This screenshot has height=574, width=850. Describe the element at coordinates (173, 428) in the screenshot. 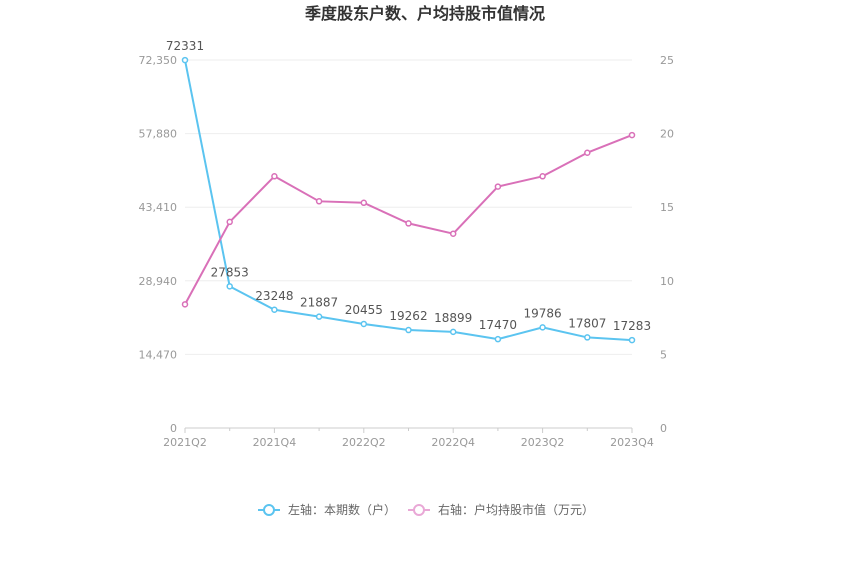

I see `y-left-tick-label: 0` at that location.